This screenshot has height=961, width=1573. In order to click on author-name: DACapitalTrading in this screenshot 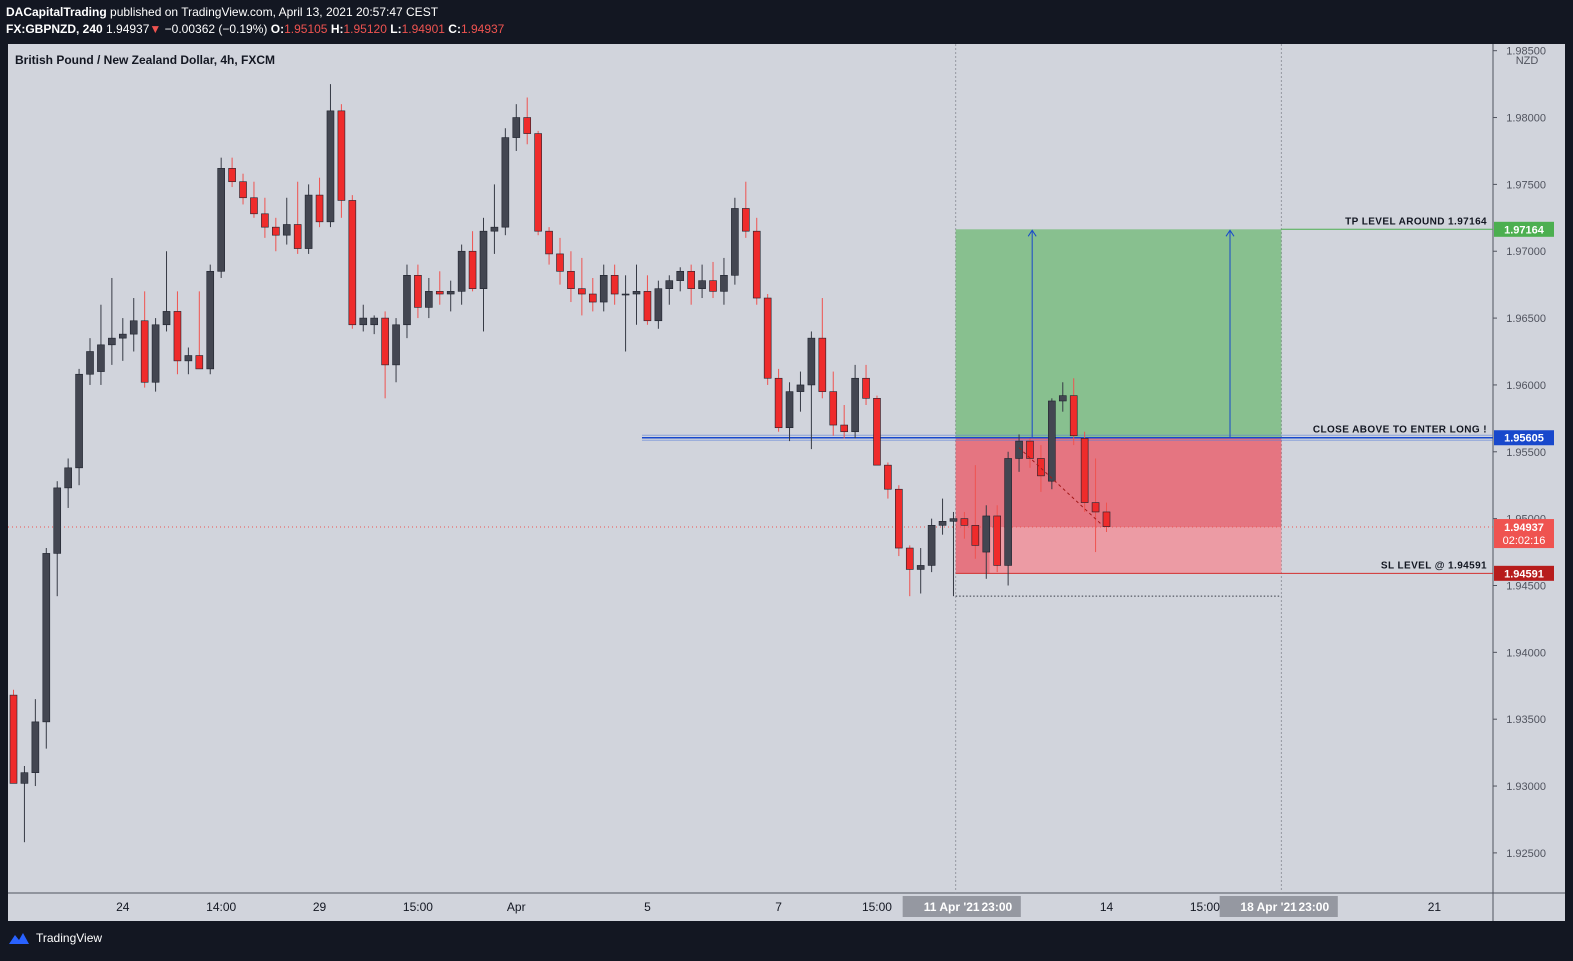, I will do `click(56, 12)`.